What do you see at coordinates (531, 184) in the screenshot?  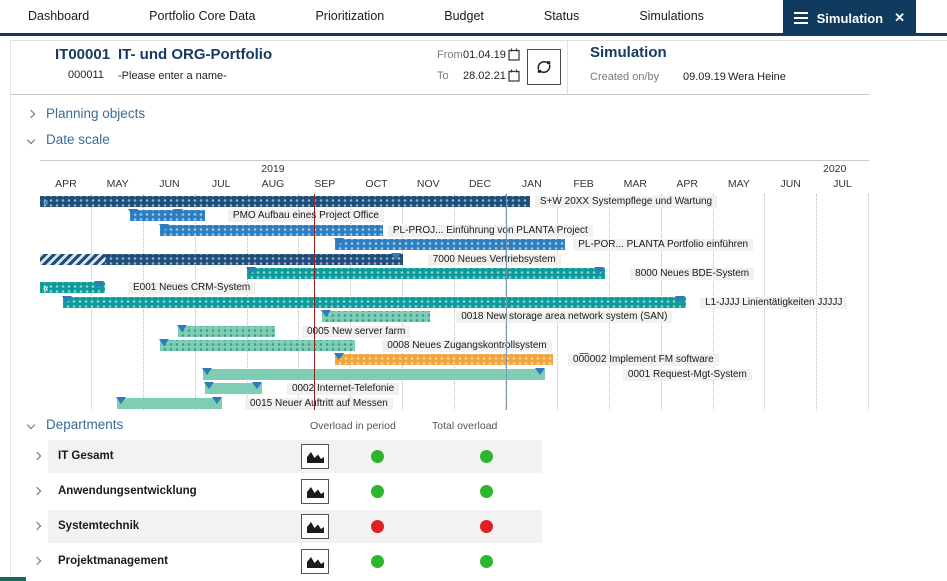 I see `gantt-month-label: JAN` at bounding box center [531, 184].